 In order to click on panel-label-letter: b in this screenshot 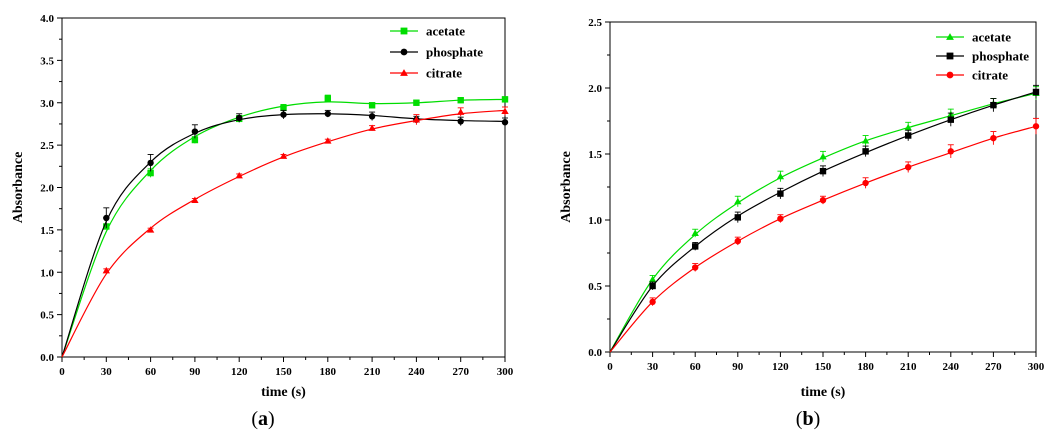, I will do `click(807, 419)`.